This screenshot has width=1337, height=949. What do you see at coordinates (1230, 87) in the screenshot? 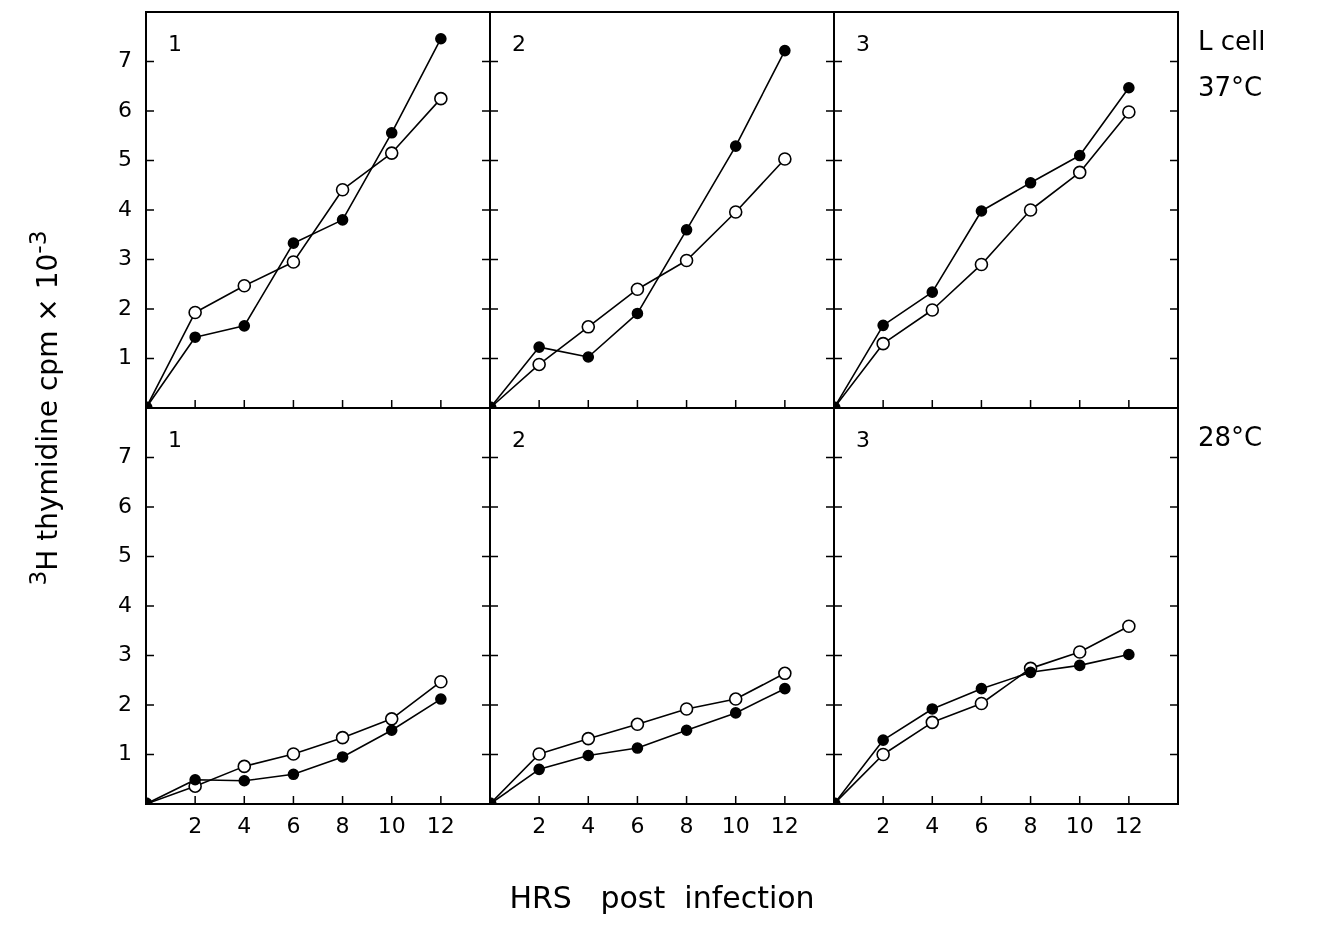
I see `text: 37°C` at bounding box center [1230, 87].